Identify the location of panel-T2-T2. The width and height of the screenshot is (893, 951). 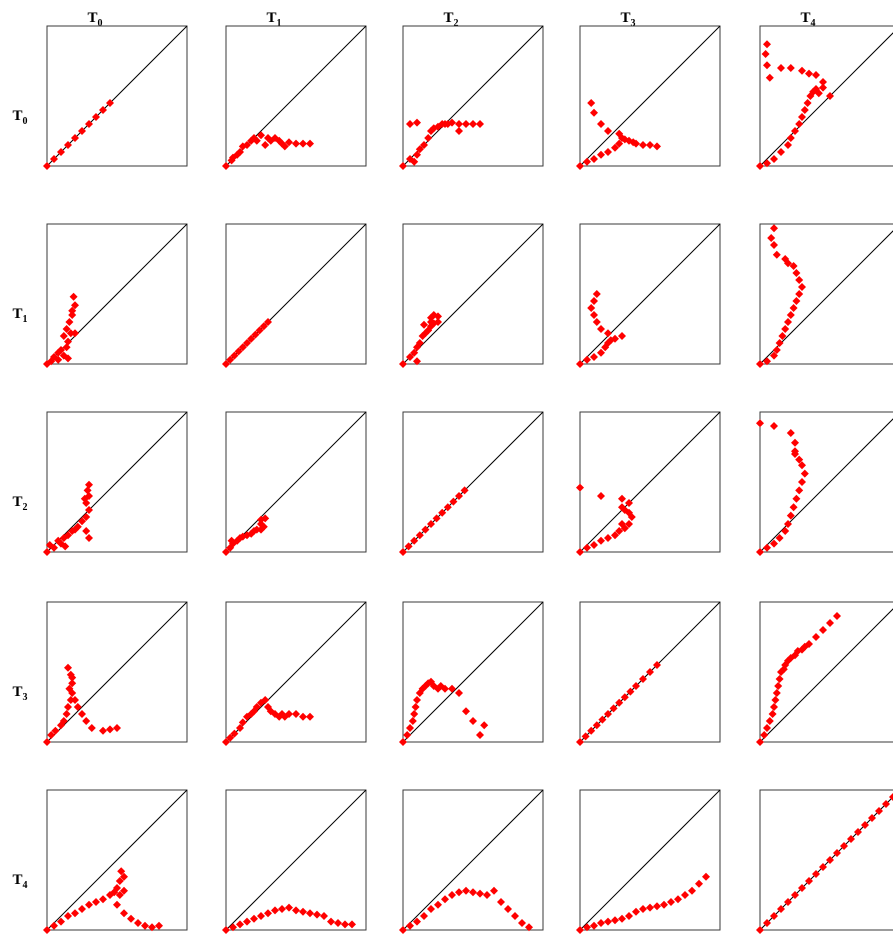
(471, 483).